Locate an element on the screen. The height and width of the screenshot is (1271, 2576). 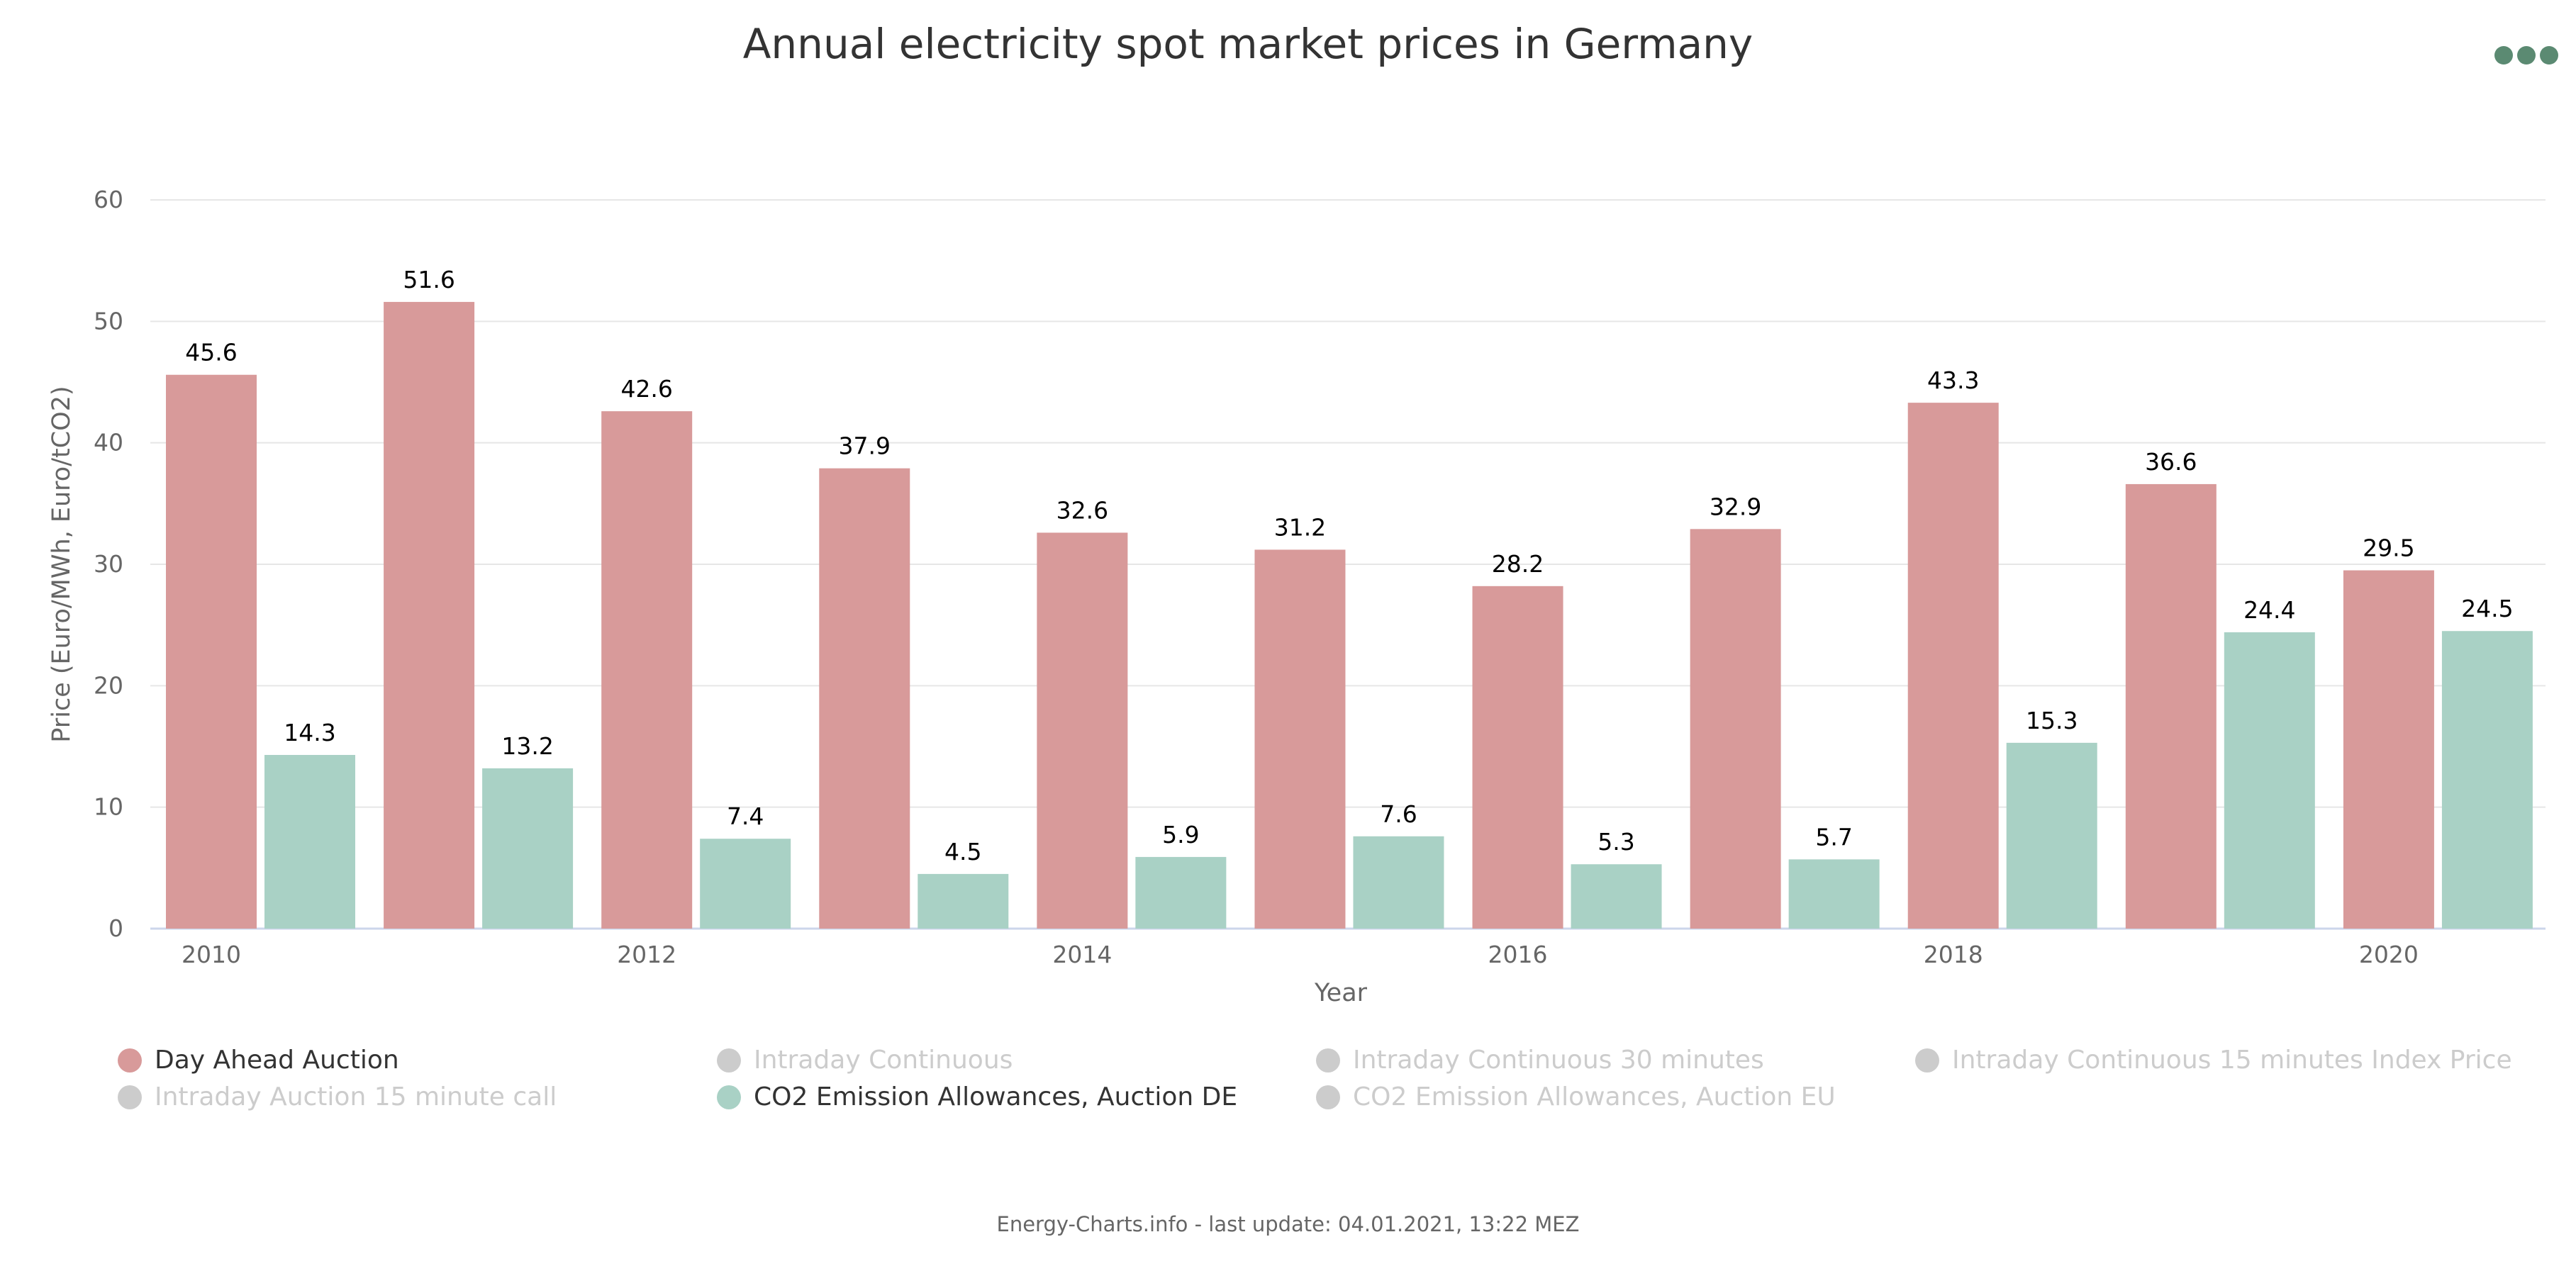
y-tick-label: 10 is located at coordinates (108, 807).